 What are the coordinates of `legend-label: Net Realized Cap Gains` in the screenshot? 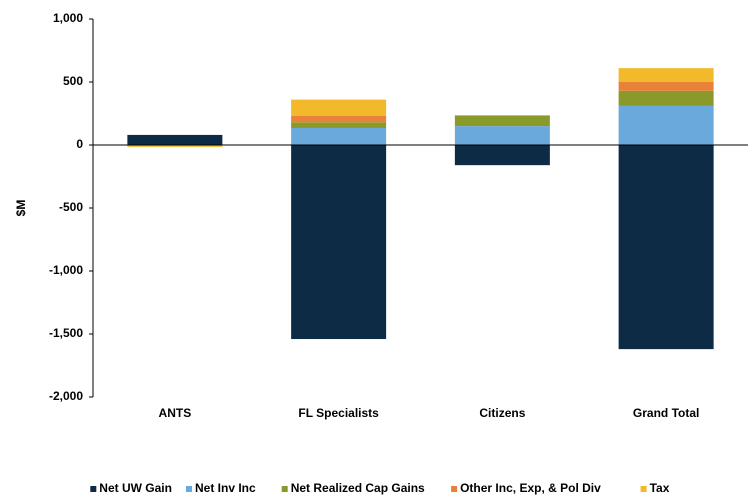 It's located at (358, 488).